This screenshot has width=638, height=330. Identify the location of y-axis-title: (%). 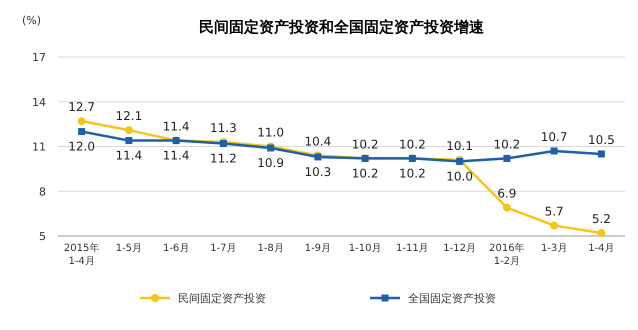
(32, 20).